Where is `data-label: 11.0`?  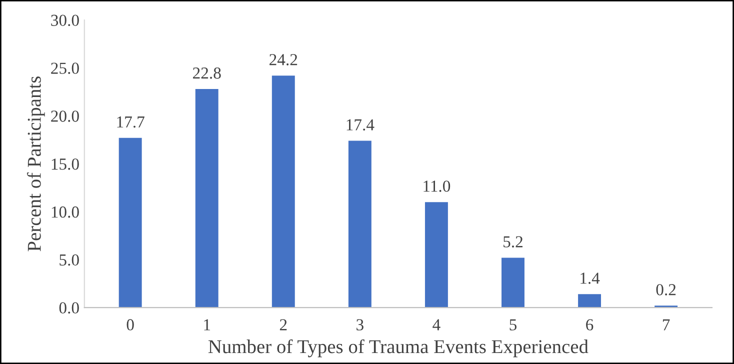
data-label: 11.0 is located at coordinates (437, 186).